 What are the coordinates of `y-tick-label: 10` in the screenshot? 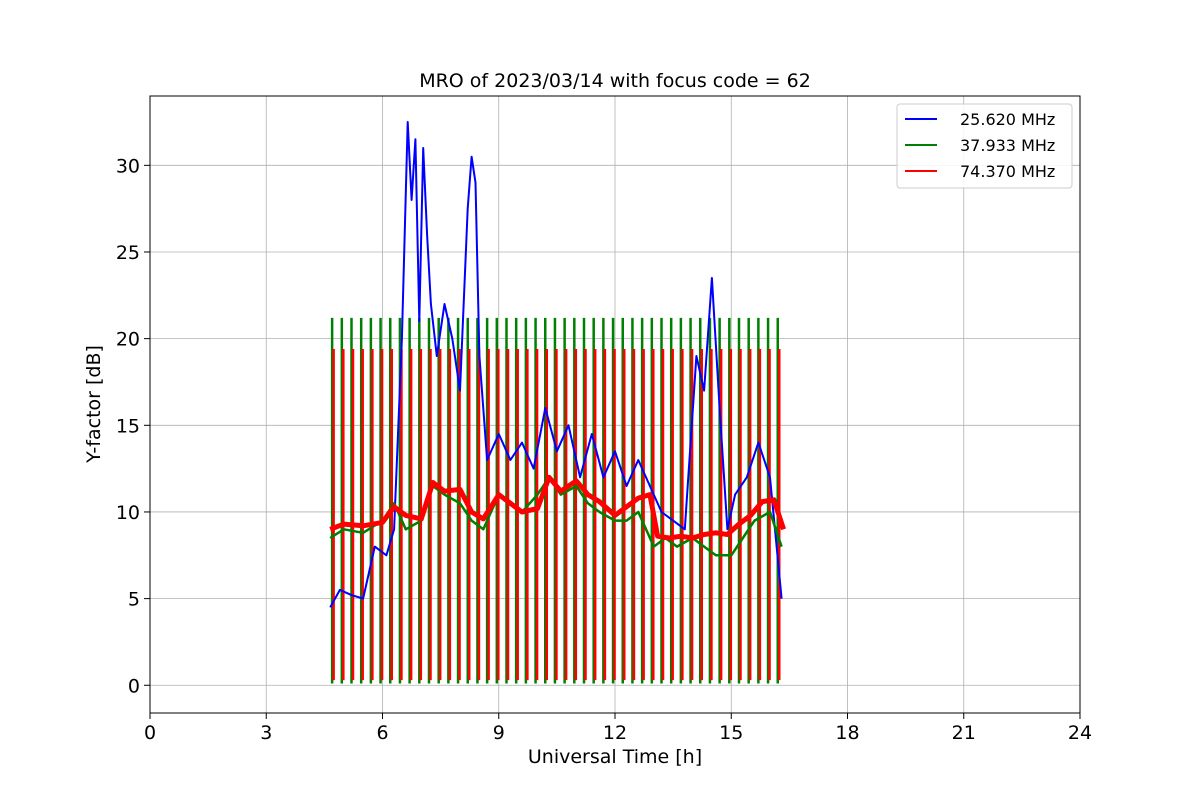 It's located at (128, 513).